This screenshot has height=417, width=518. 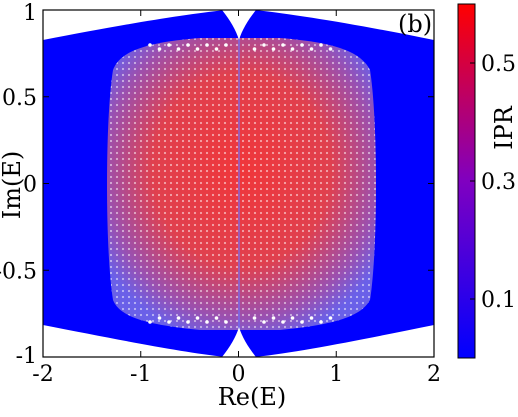 What do you see at coordinates (239, 374) in the screenshot?
I see `x-tick-label: 0` at bounding box center [239, 374].